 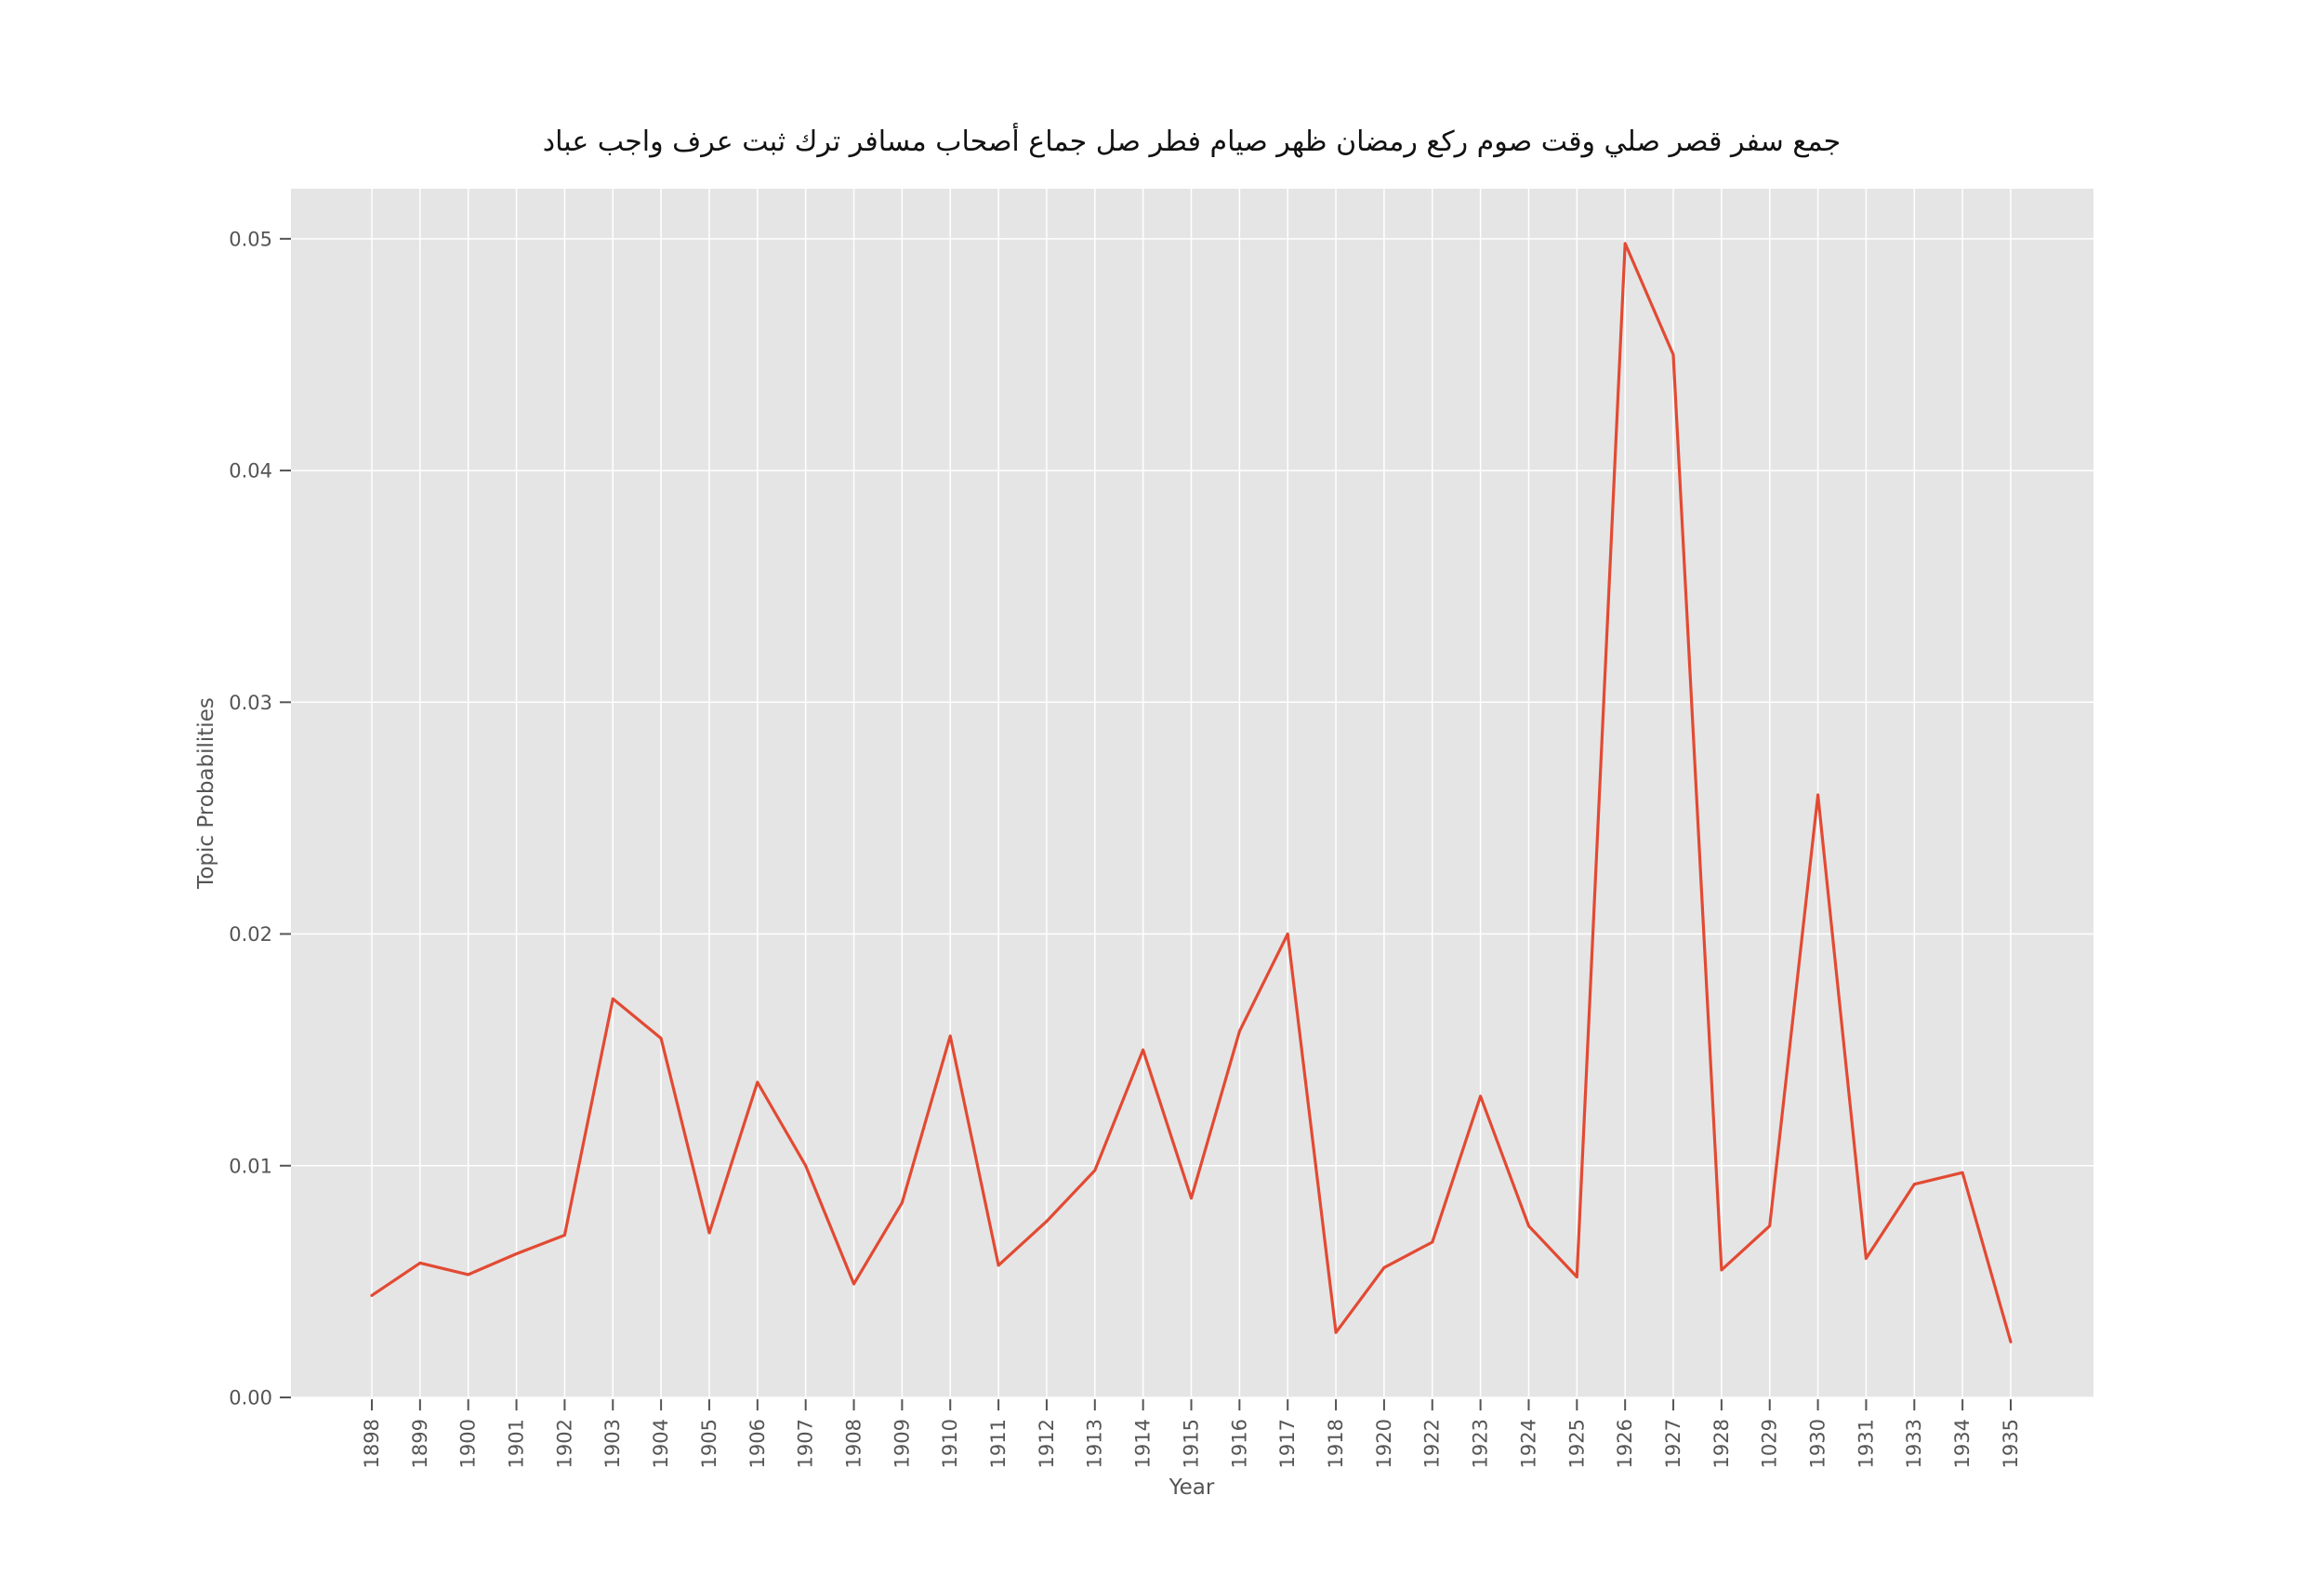 I want to click on x-tick-label: 1923, so click(x=1481, y=1443).